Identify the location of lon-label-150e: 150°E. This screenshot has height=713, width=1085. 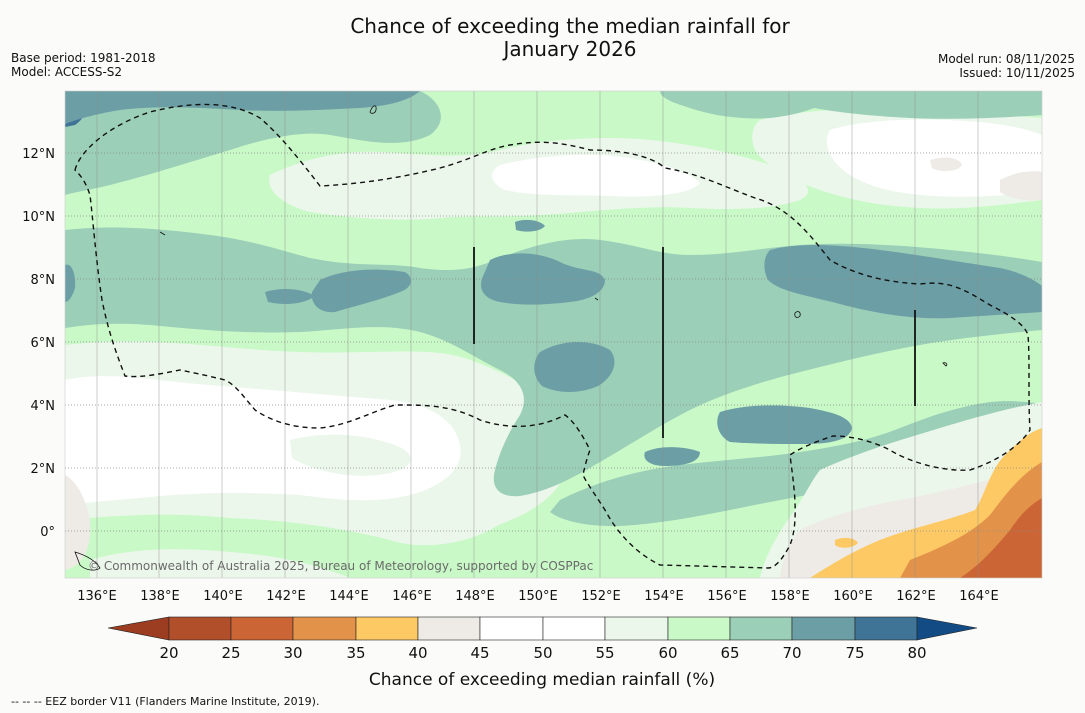
(538, 596).